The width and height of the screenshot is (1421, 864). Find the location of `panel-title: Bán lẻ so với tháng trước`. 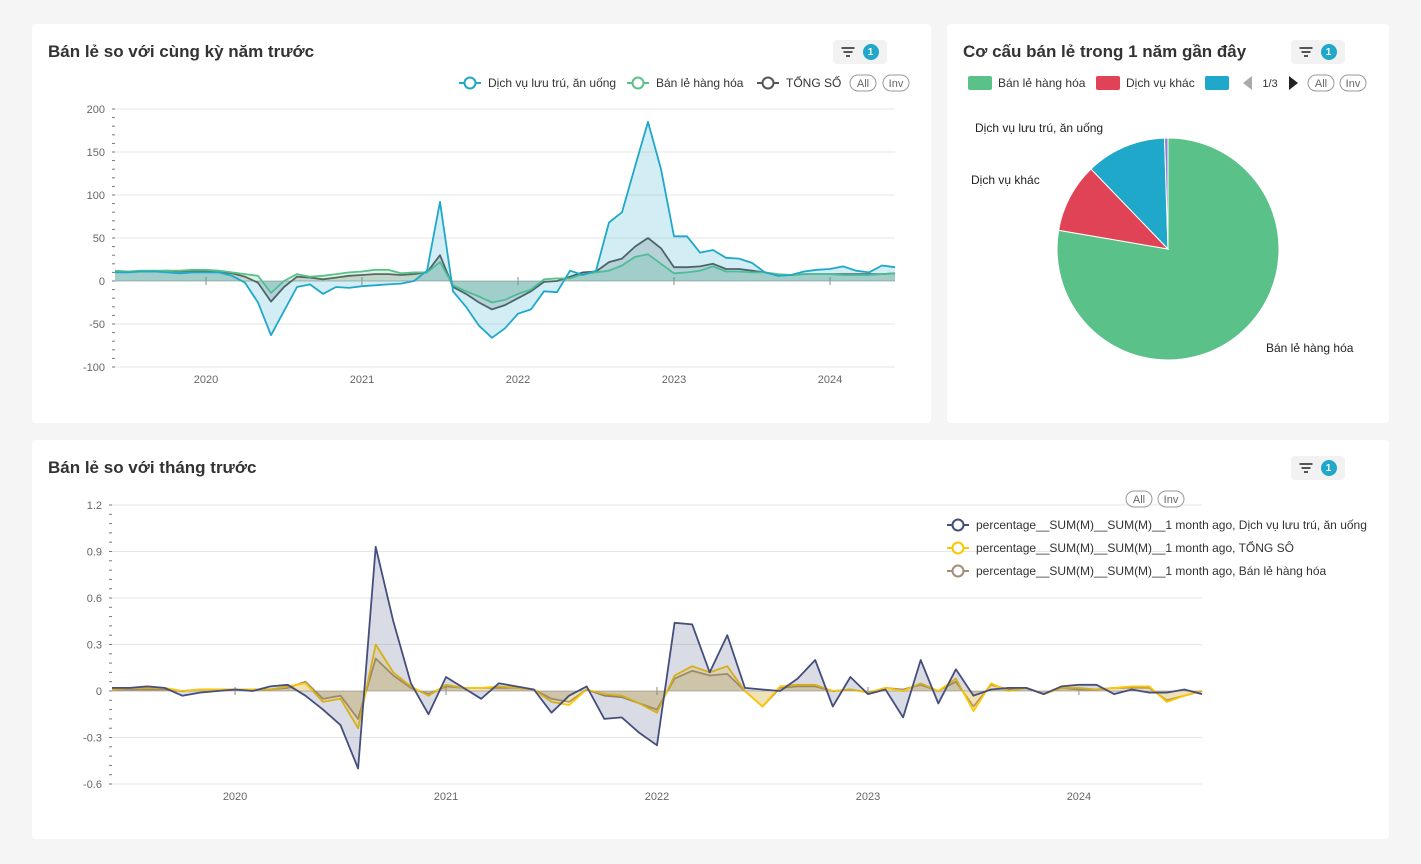

panel-title: Bán lẻ so với tháng trước is located at coordinates (152, 467).